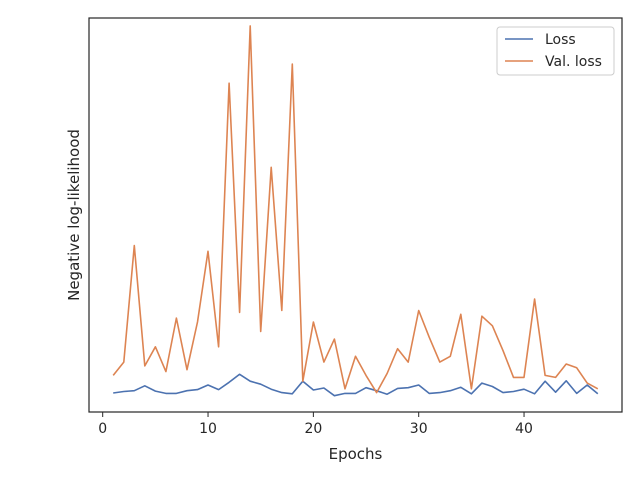  Describe the element at coordinates (560, 40) in the screenshot. I see `legend-label-loss: Loss` at that location.